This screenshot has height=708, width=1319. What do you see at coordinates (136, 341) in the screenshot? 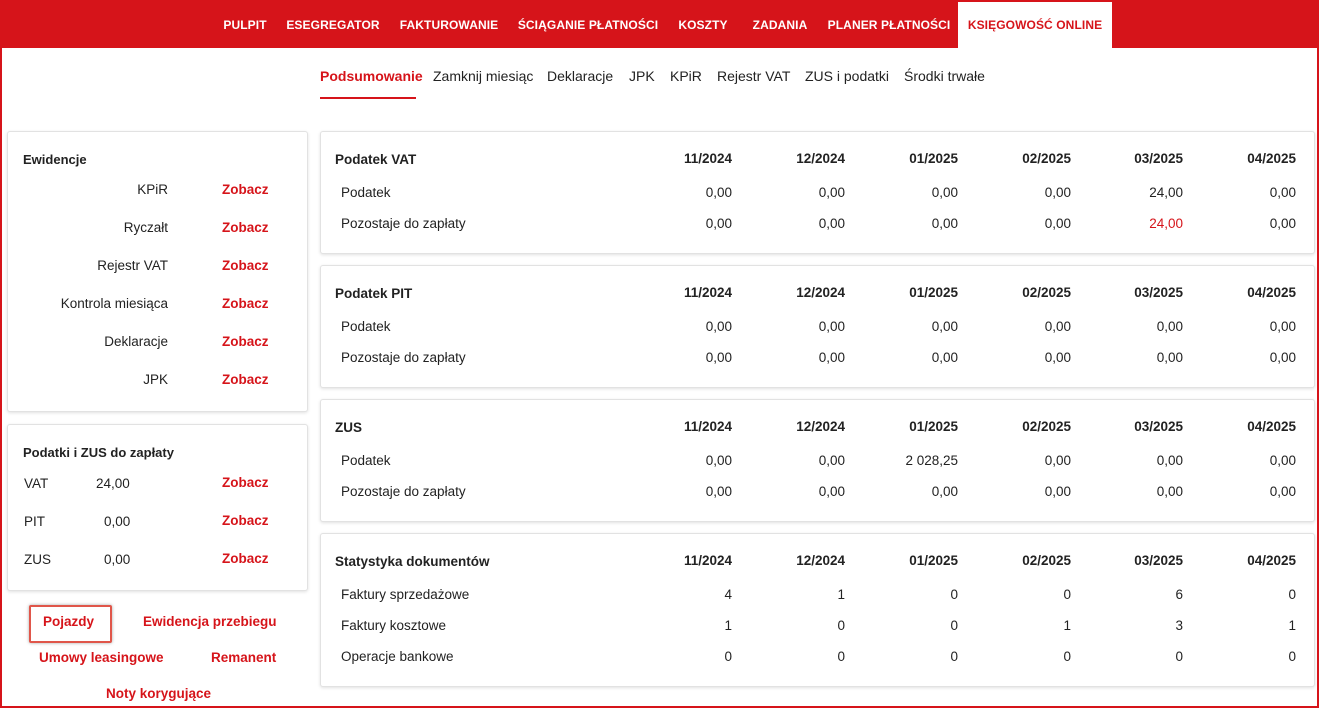
I see `ewidencje-label-deklaracje: Deklaracje` at bounding box center [136, 341].